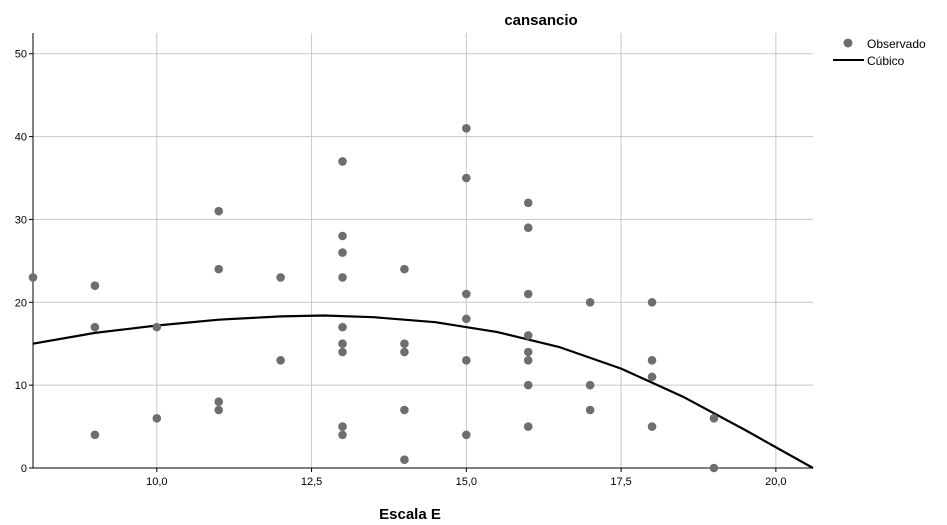  I want to click on legend: Observado Cúbico, so click(879, 52).